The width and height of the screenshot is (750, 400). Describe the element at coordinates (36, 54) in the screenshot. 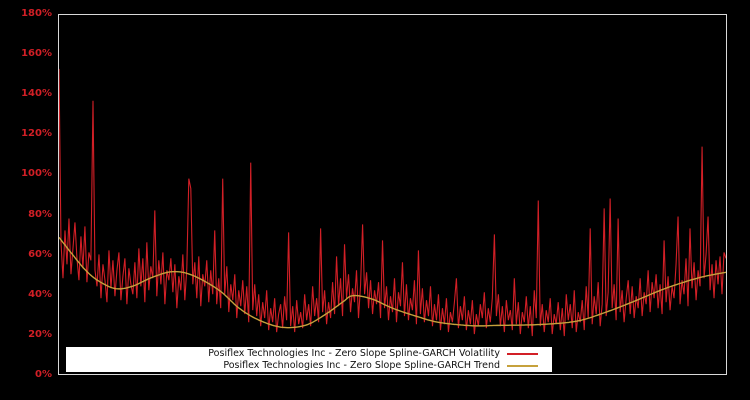

I see `y-tick-label: 160%` at that location.